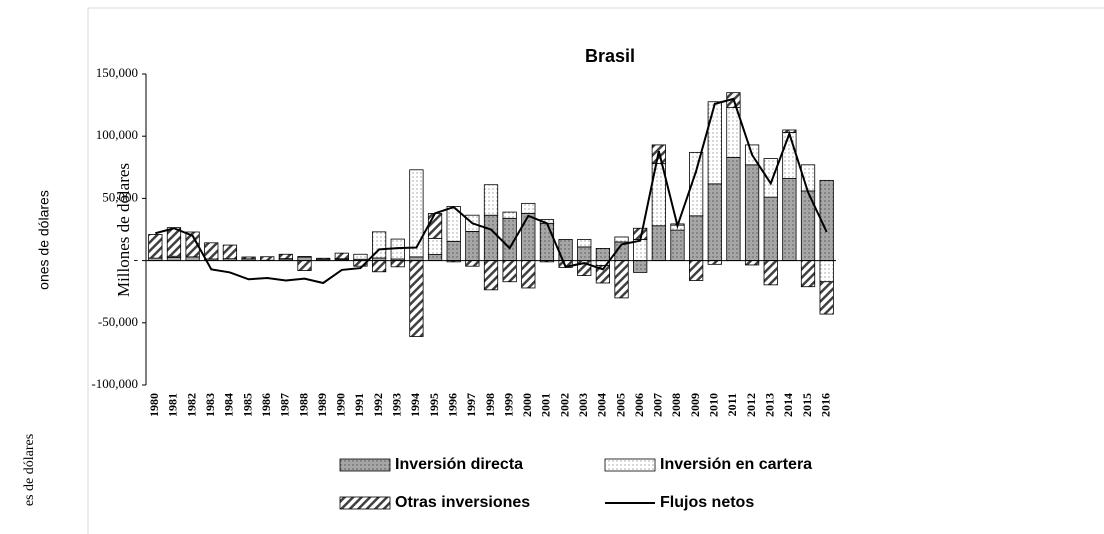 The height and width of the screenshot is (534, 1104). What do you see at coordinates (546, 405) in the screenshot?
I see `x-tick-label: 2001` at bounding box center [546, 405].